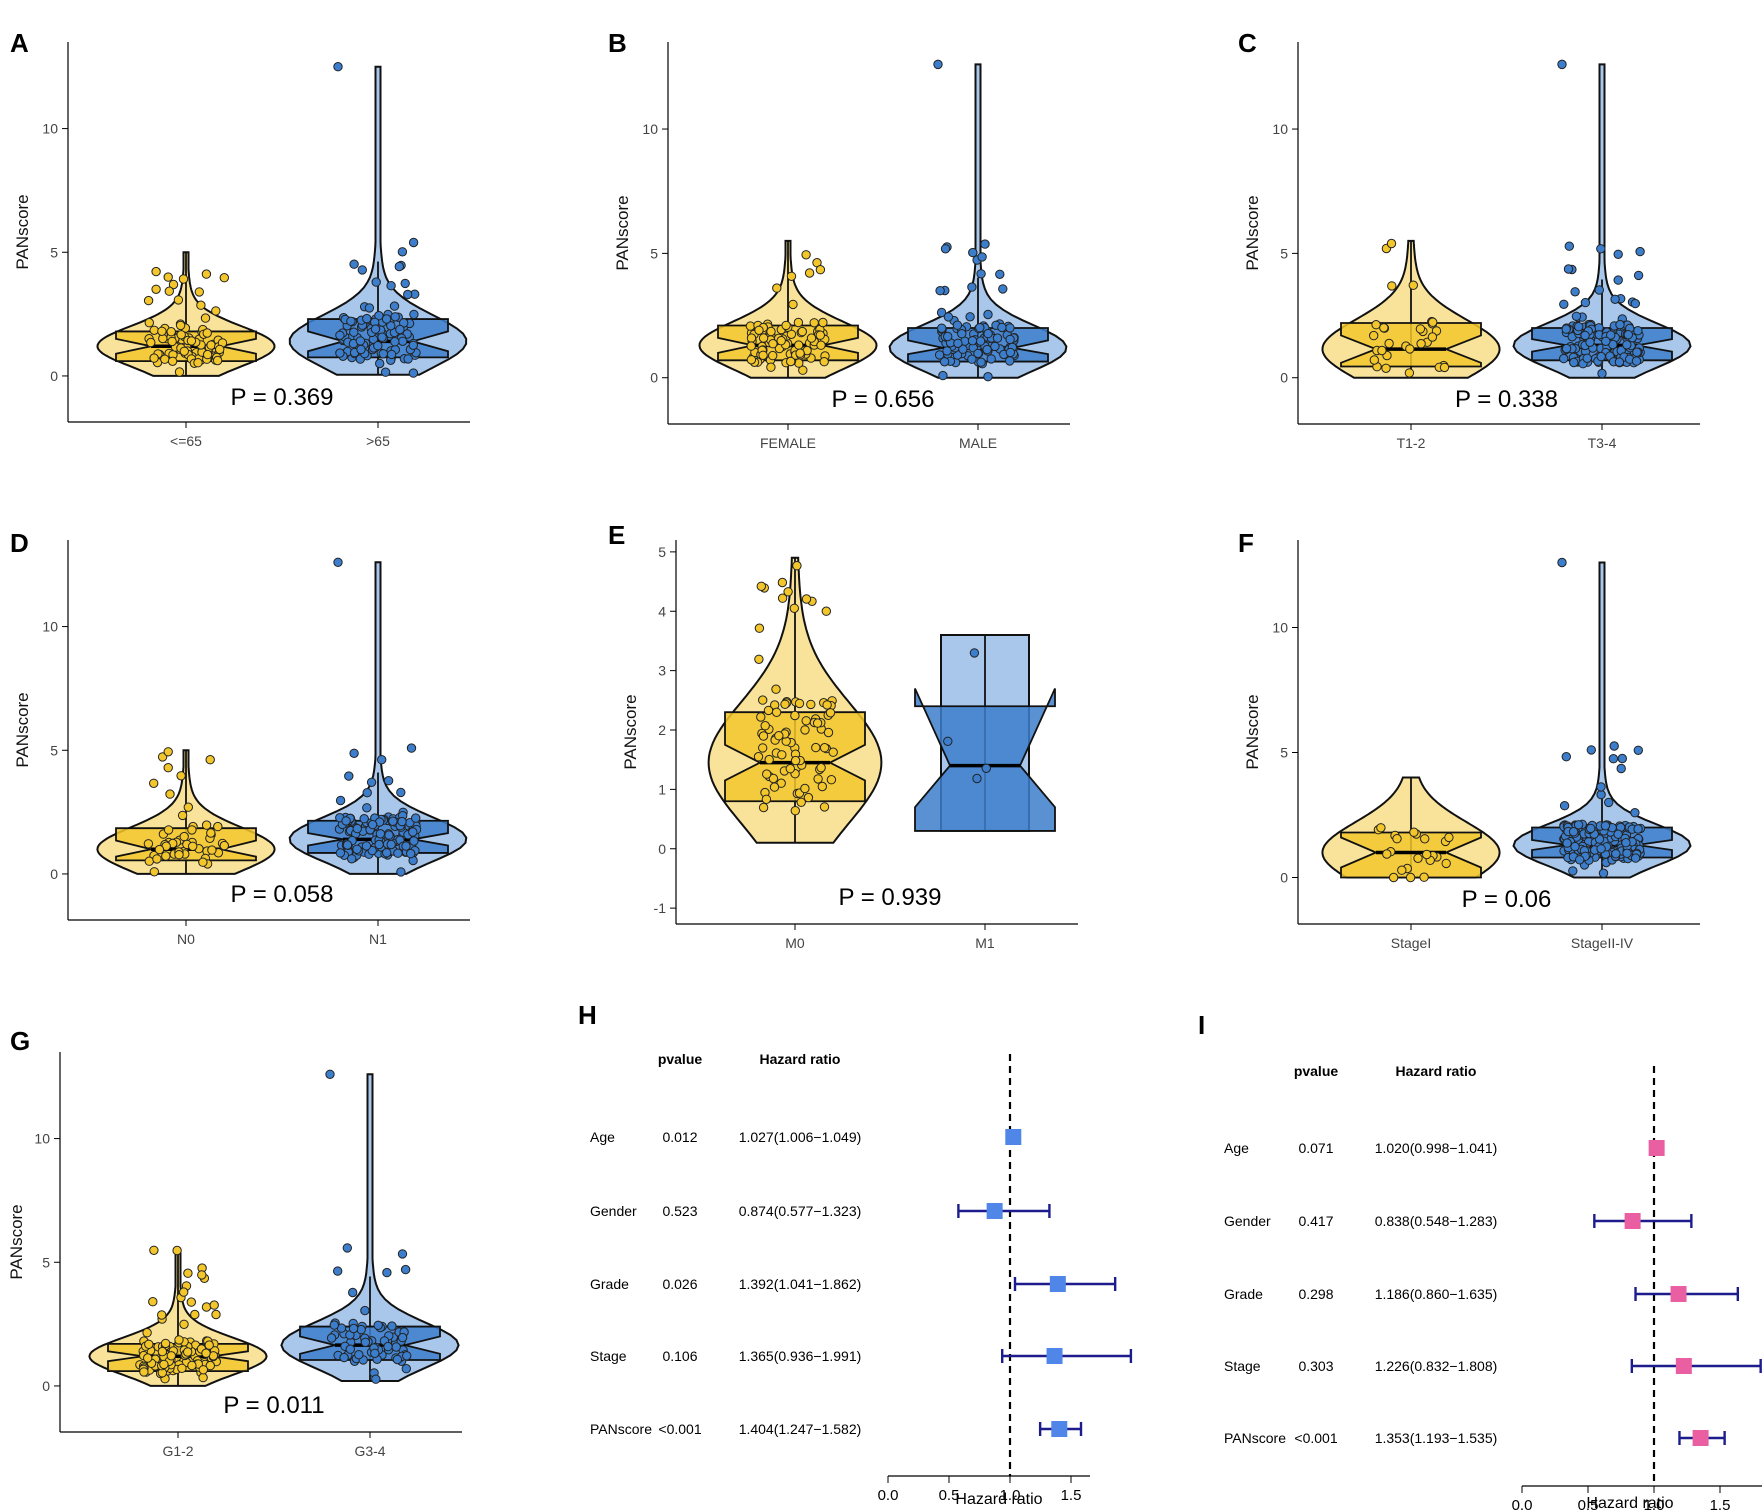 The image size is (1764, 1512). Describe the element at coordinates (662, 671) in the screenshot. I see `y-tick-label: 3` at that location.